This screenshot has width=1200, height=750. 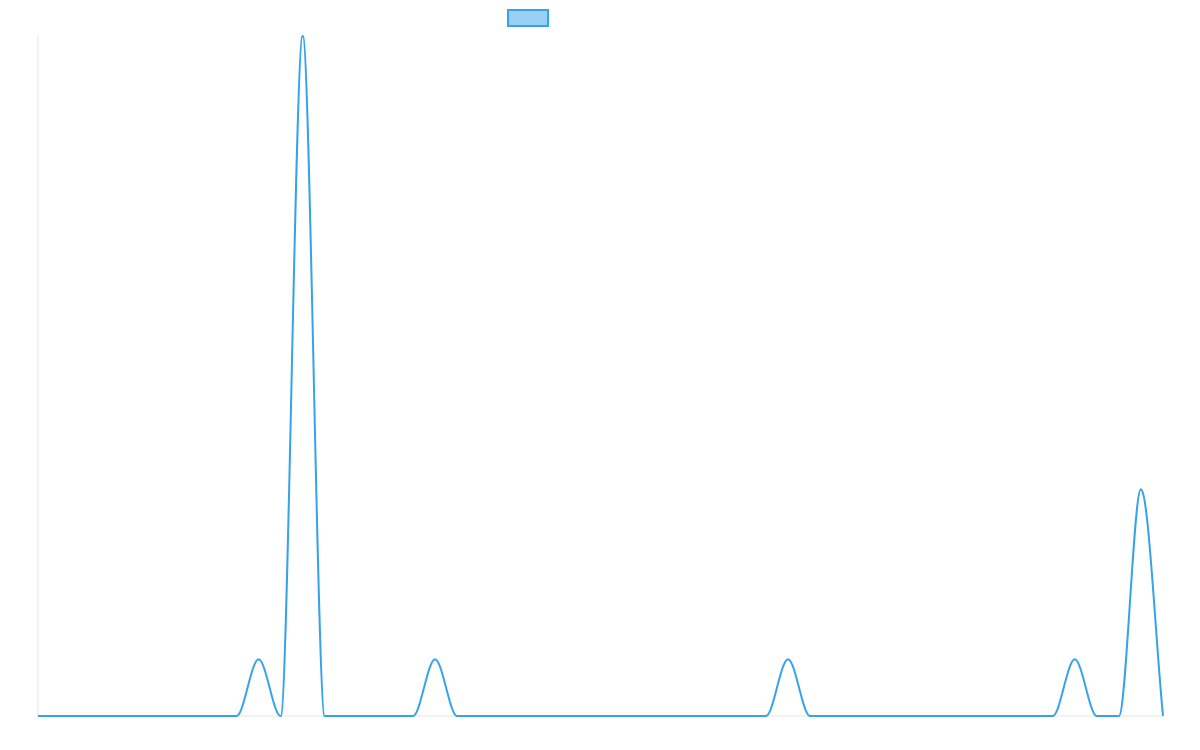 I want to click on legend, so click(x=528, y=18).